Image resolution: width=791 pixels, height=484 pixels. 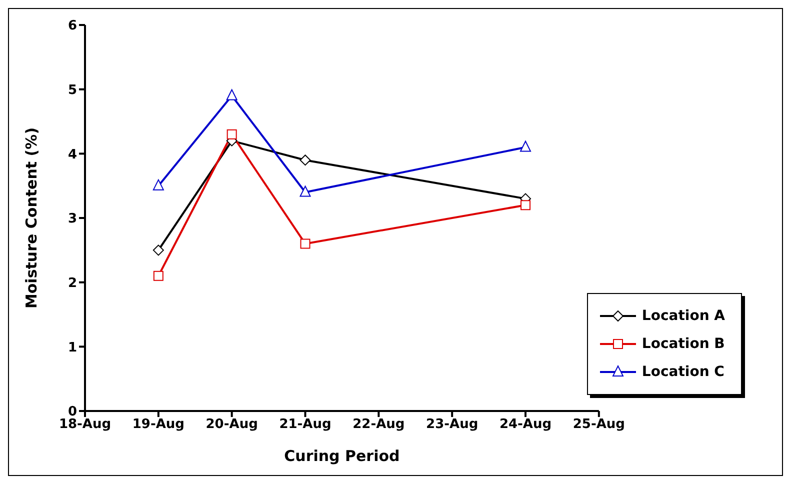 I want to click on y-tick-label: 2, so click(x=72, y=283).